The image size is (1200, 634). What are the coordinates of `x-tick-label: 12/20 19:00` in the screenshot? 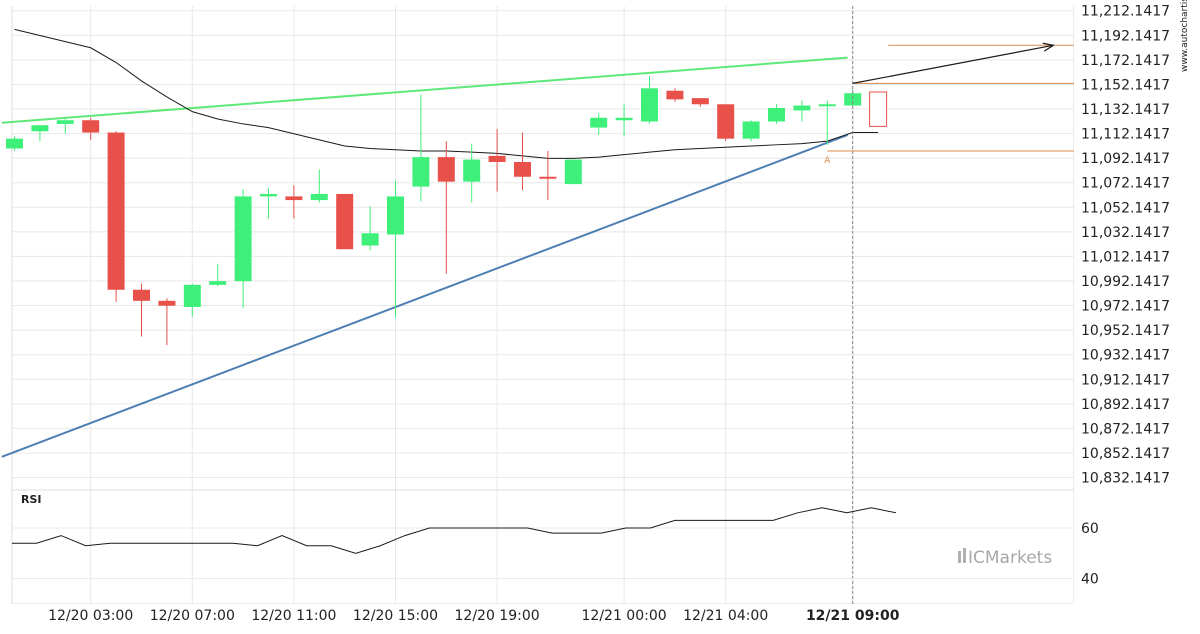 It's located at (497, 616).